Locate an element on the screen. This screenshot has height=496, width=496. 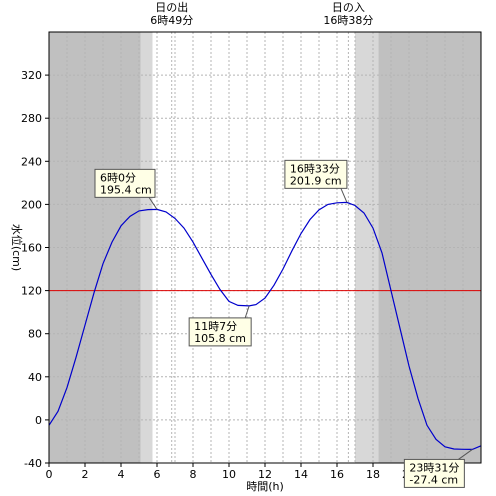
x-tick-label: 10 is located at coordinates (229, 474).